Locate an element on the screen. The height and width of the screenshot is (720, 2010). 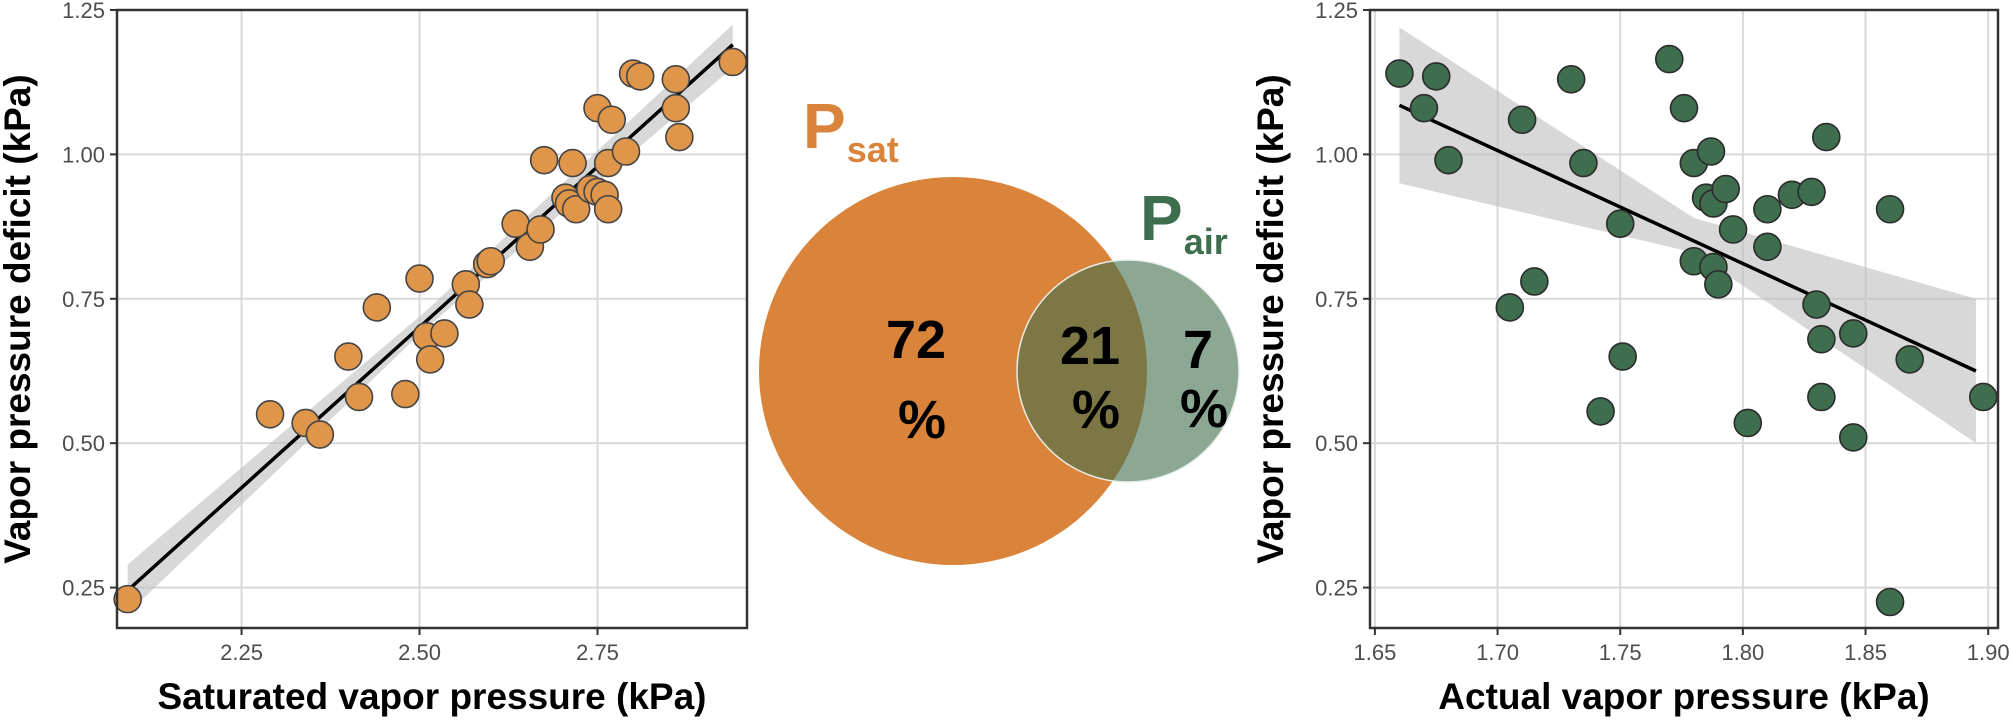
x-tick-label: 1.80 is located at coordinates (1742, 652).